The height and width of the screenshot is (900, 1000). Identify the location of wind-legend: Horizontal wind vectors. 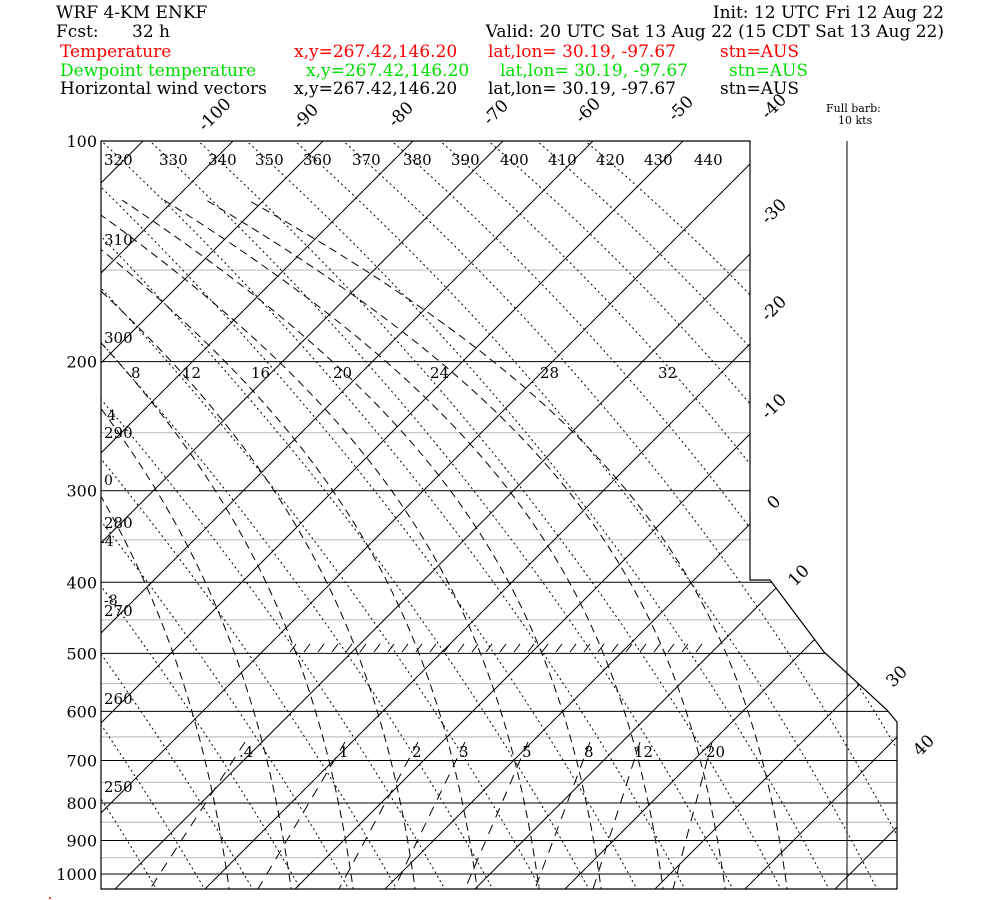
(163, 89).